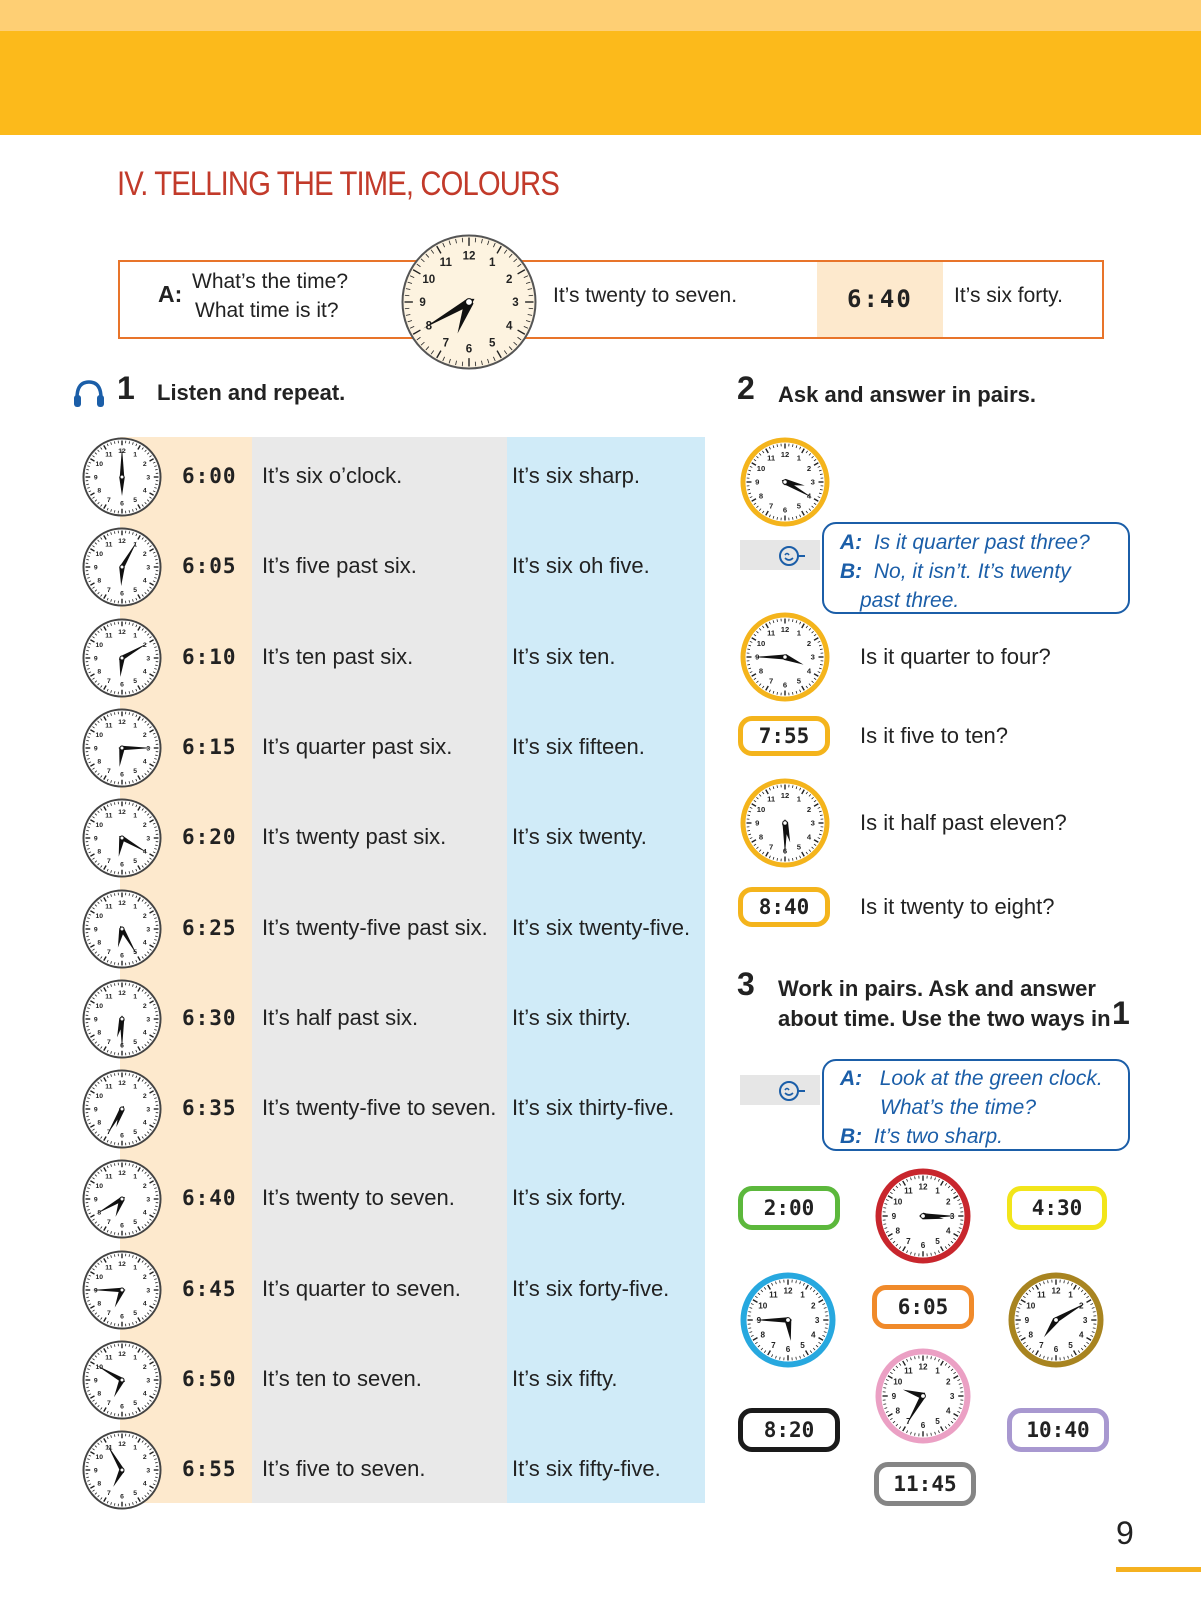 Image resolution: width=1201 pixels, height=1615 pixels. What do you see at coordinates (1057, 1208) in the screenshot?
I see `yellow-digital-clock: 4:30` at bounding box center [1057, 1208].